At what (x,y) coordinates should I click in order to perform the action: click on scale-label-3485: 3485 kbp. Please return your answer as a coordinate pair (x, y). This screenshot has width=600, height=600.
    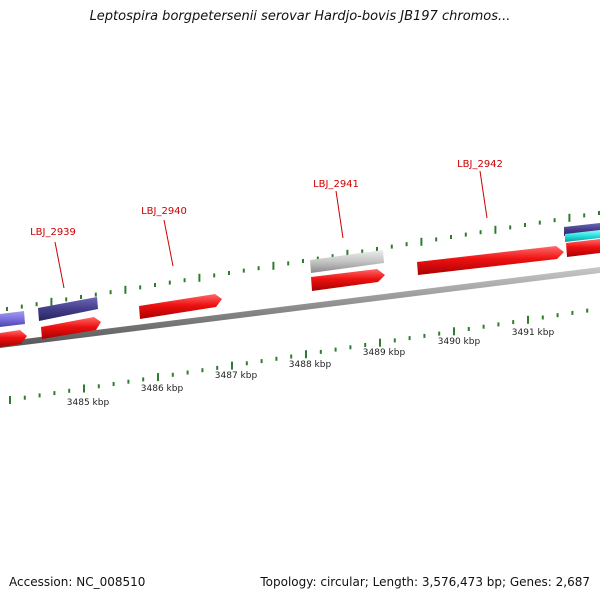
    Looking at the image, I should click on (88, 403).